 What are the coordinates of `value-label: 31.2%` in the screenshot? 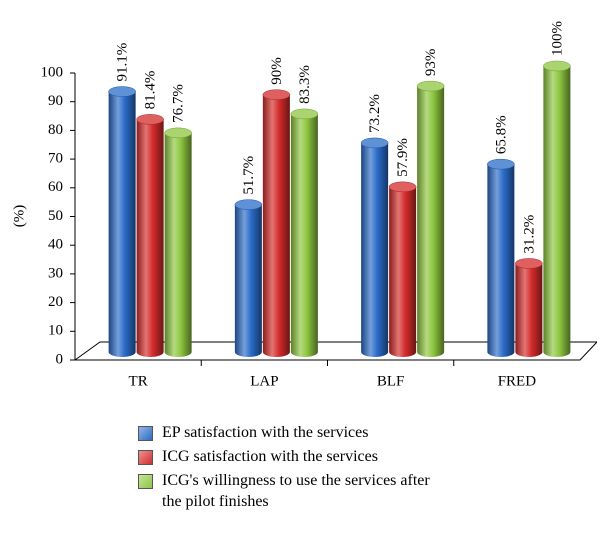 It's located at (529, 234).